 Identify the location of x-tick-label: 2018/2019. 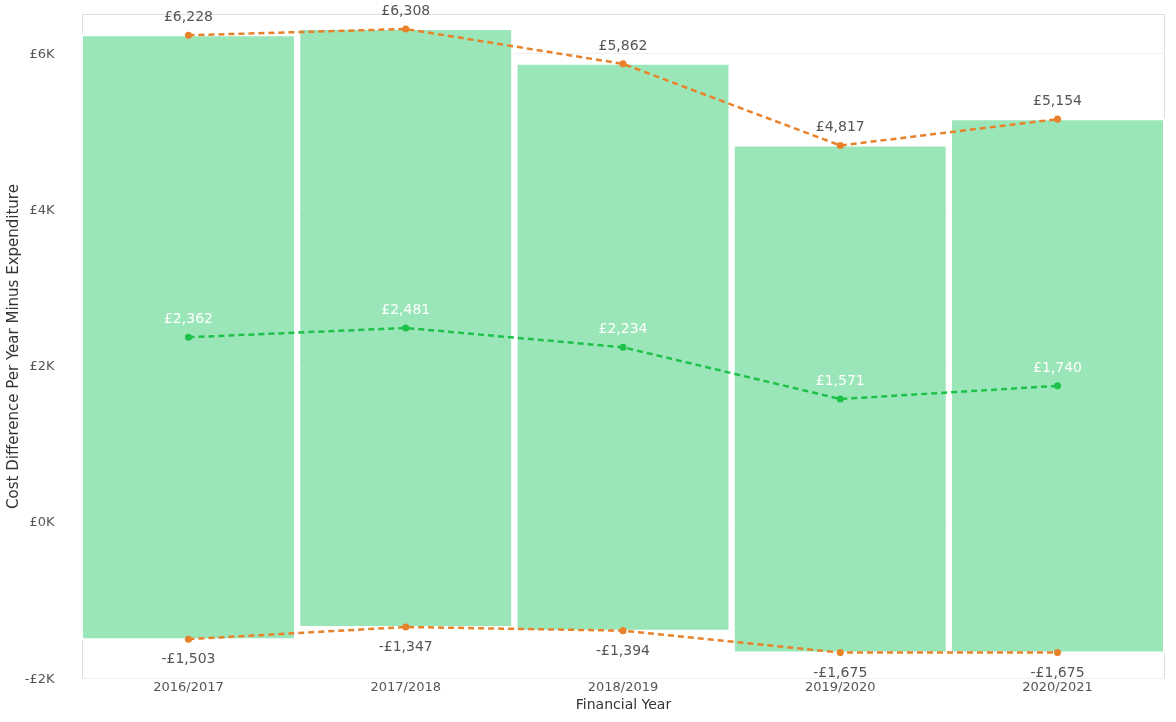
(623, 686).